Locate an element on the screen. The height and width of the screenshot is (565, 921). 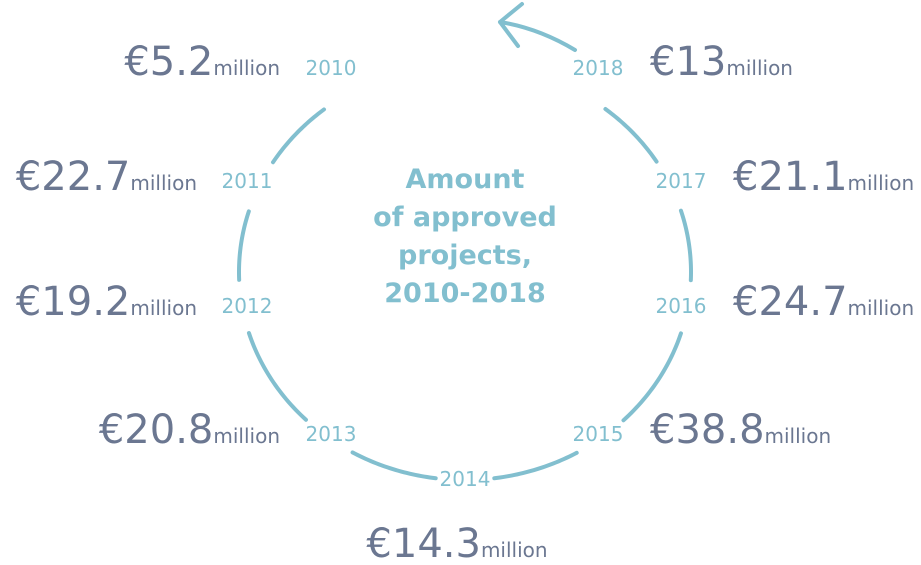
amount: €20.8million is located at coordinates (189, 430).